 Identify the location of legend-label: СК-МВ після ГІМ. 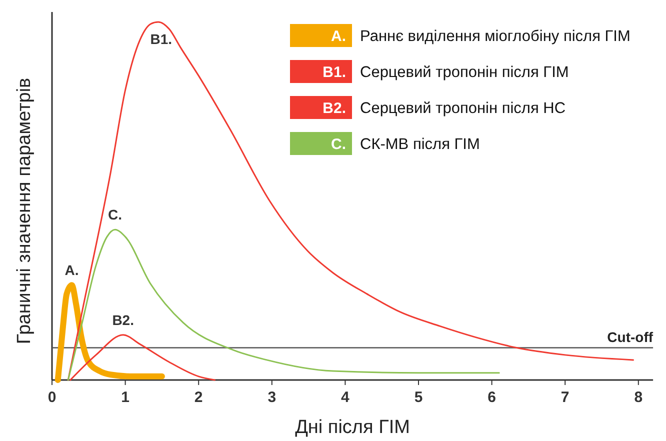
(420, 144).